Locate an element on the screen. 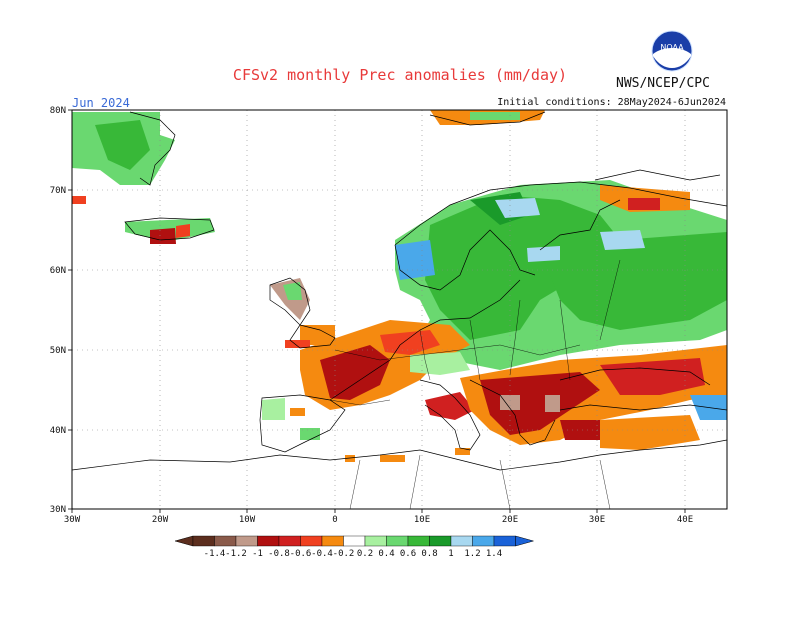 This screenshot has width=800, height=618. colorbar-label: 0.4 is located at coordinates (386, 554).